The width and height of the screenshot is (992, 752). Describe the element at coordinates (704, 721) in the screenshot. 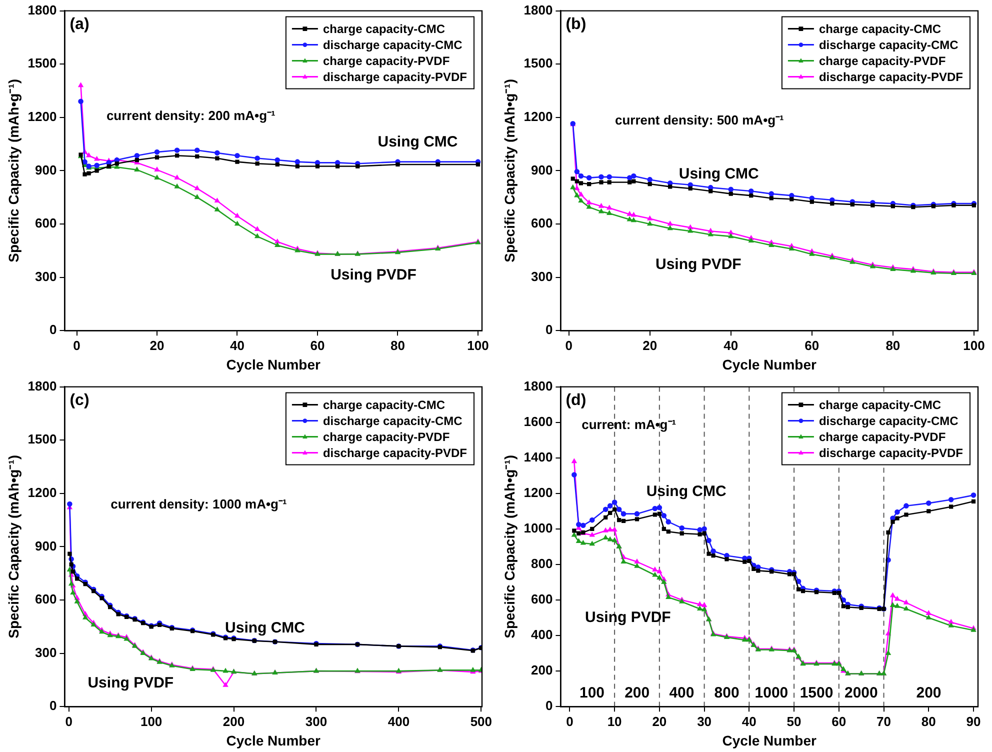

I see `x-tick-label: 30` at that location.